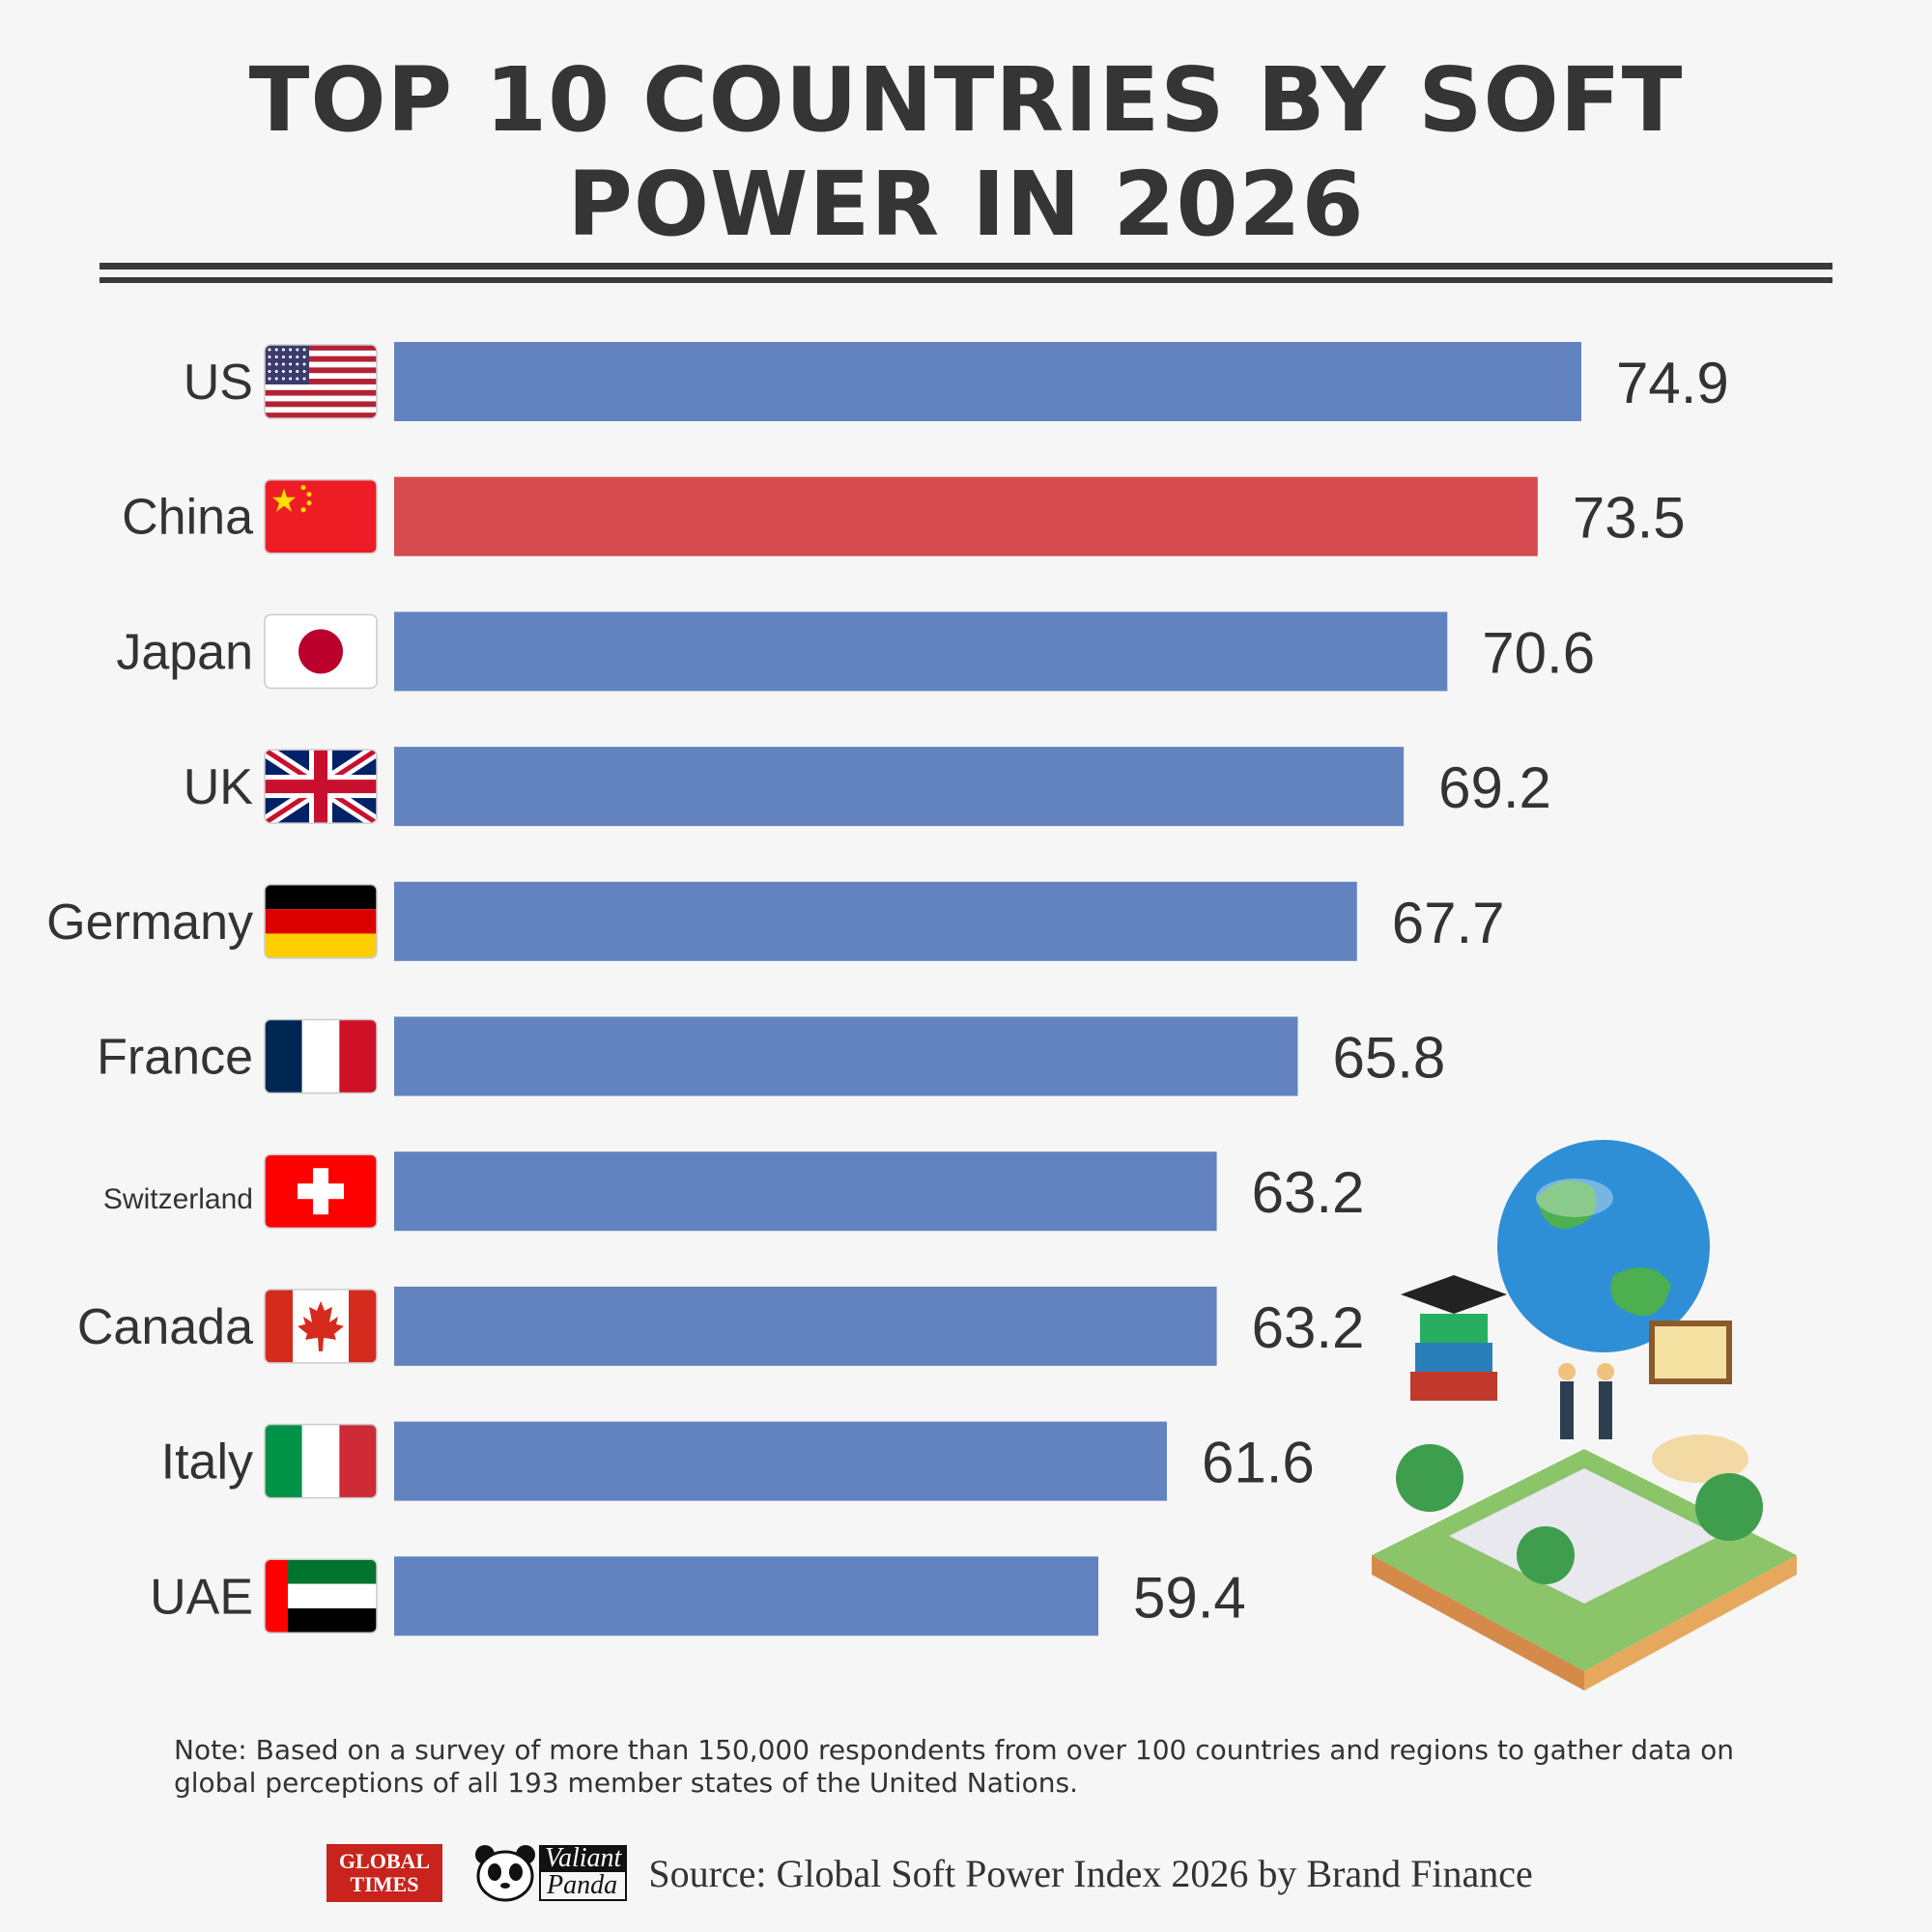 The height and width of the screenshot is (1932, 1932). I want to click on value-label: 67.7, so click(1448, 923).